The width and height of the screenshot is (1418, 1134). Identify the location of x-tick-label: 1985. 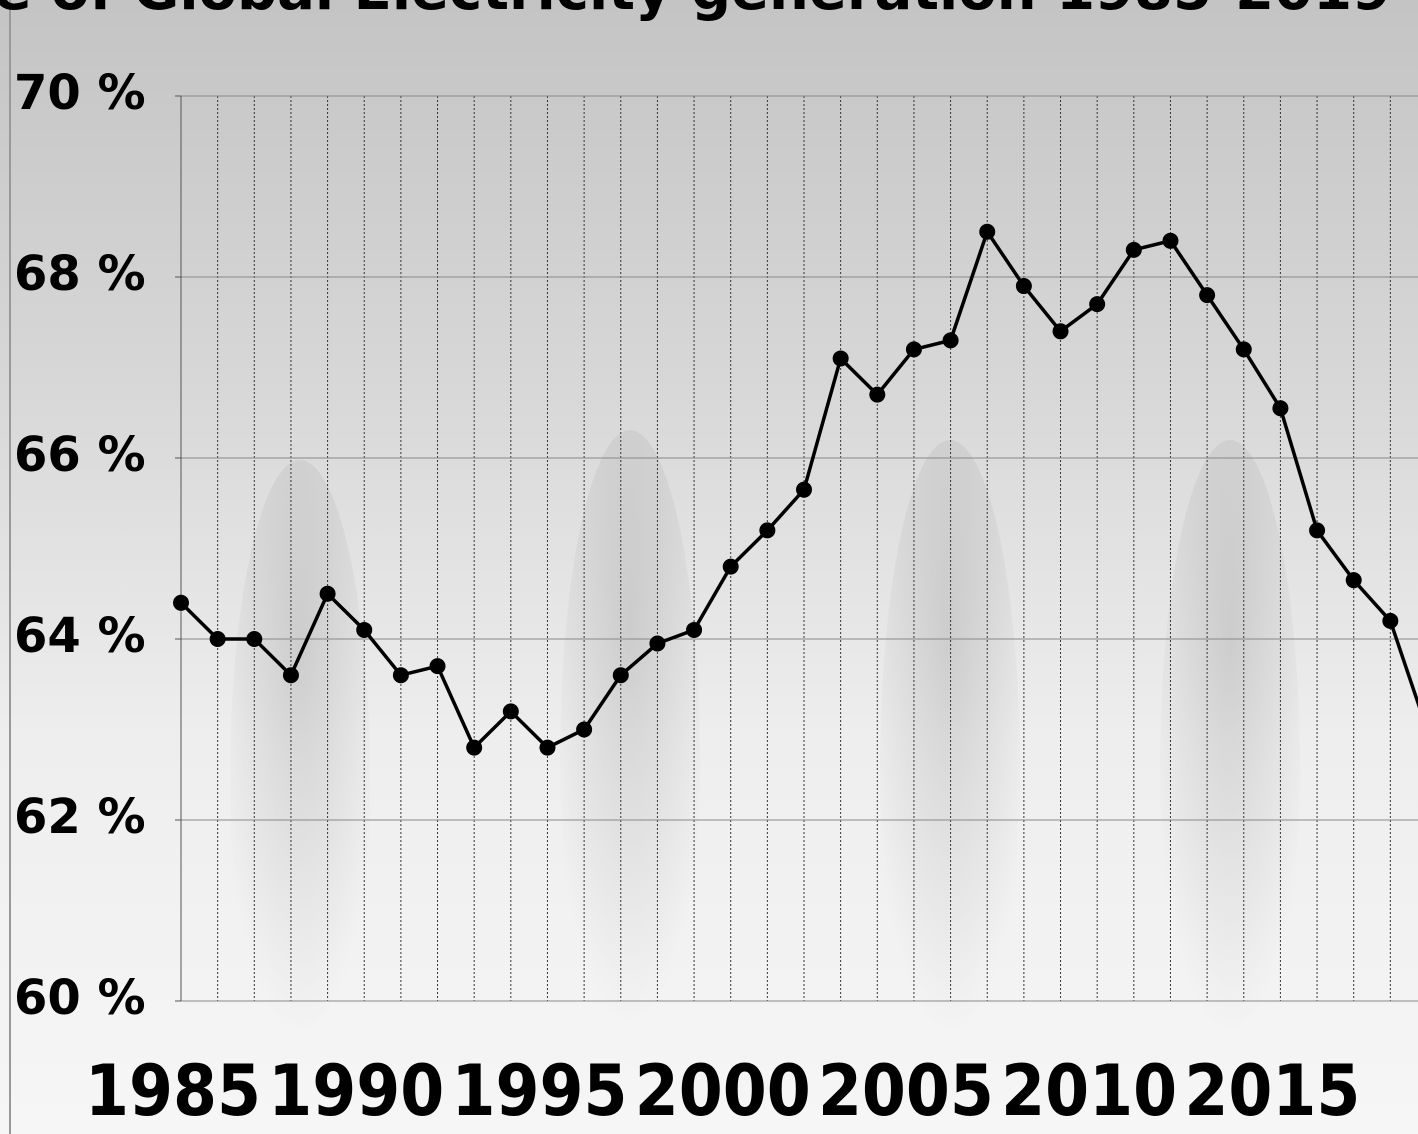
(173, 1091).